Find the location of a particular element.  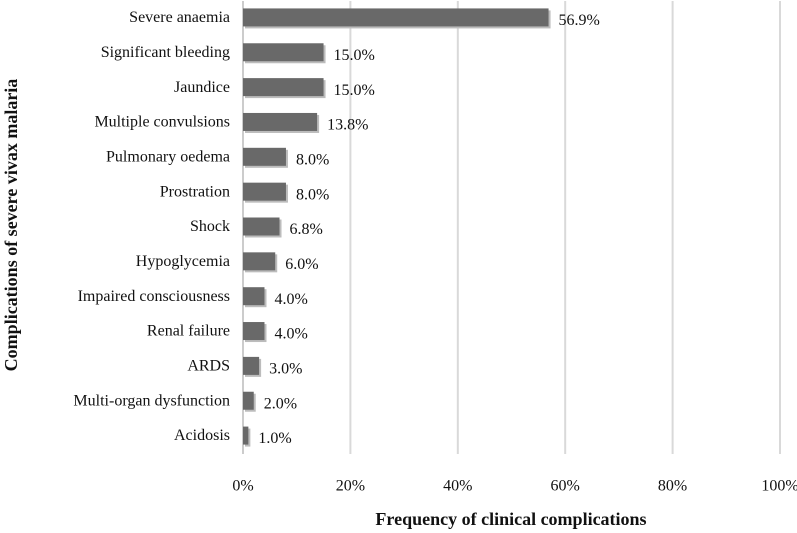

value-label: 13.8% is located at coordinates (347, 125).